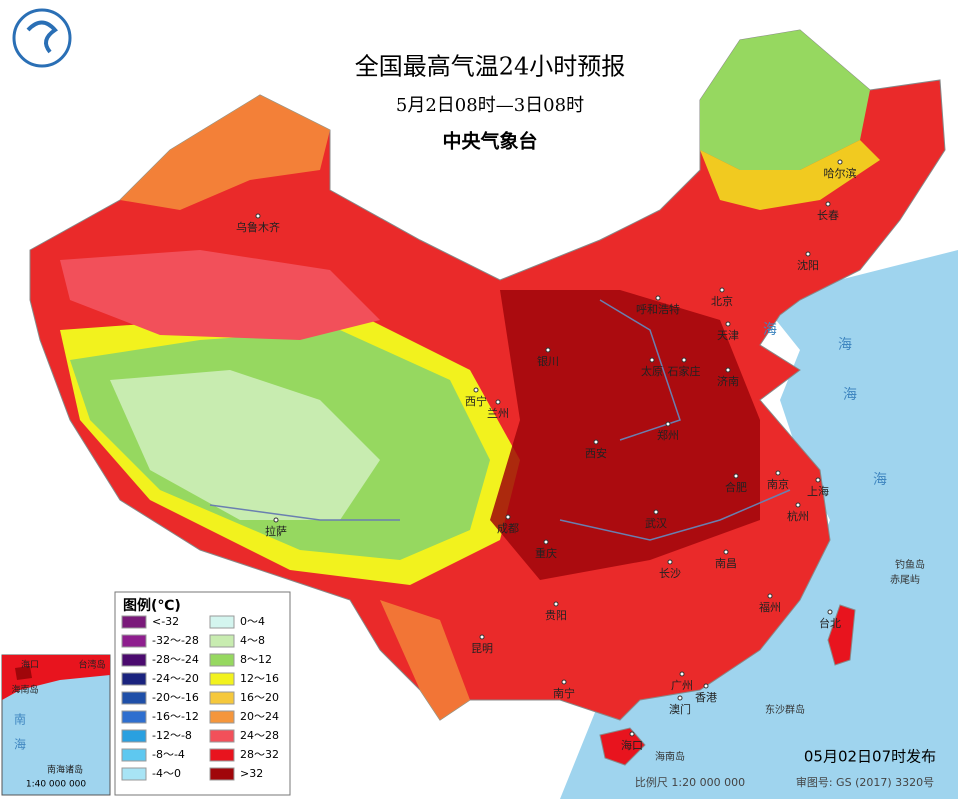 The width and height of the screenshot is (958, 799). I want to click on city-label: 拉萨, so click(276, 531).